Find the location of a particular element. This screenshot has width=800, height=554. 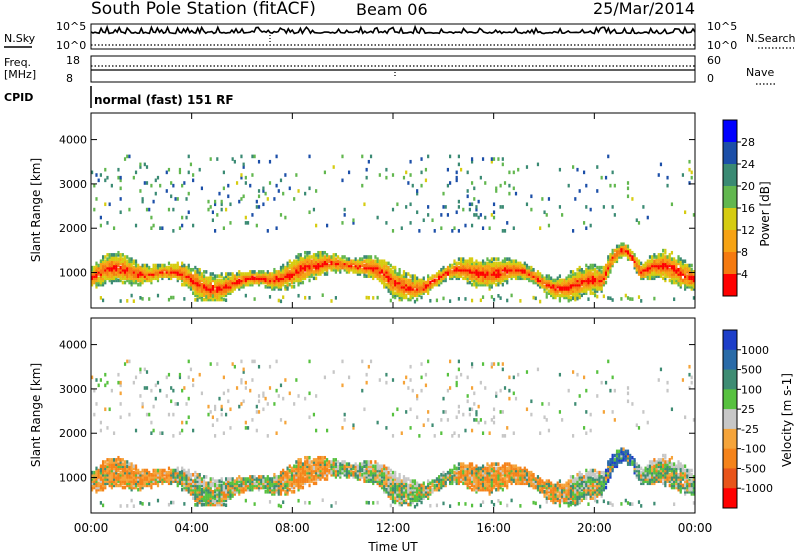

nsky-tick-top: 10^5 is located at coordinates (71, 26).